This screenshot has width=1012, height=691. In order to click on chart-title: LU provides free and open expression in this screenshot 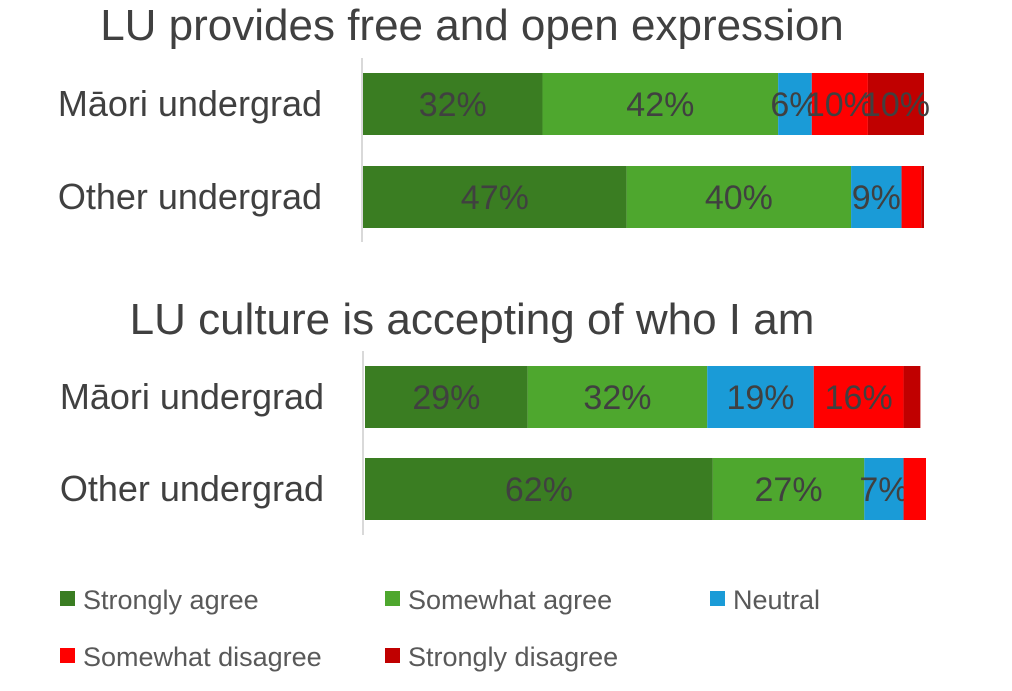, I will do `click(472, 25)`.